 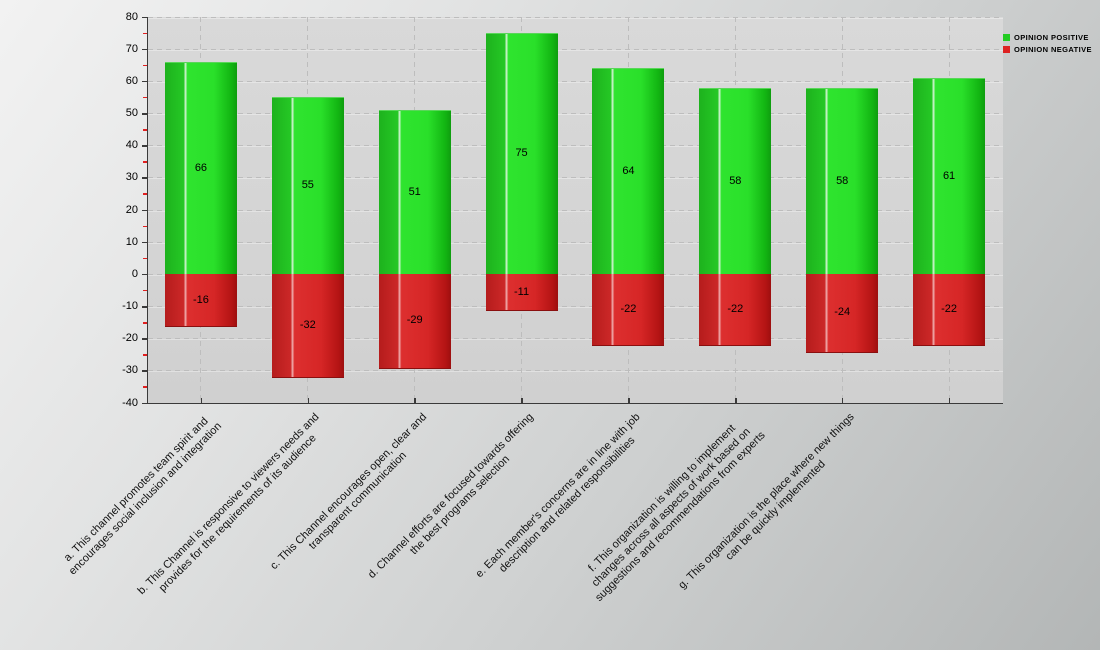 I want to click on y-axis-tick-label: 20, so click(x=131, y=209).